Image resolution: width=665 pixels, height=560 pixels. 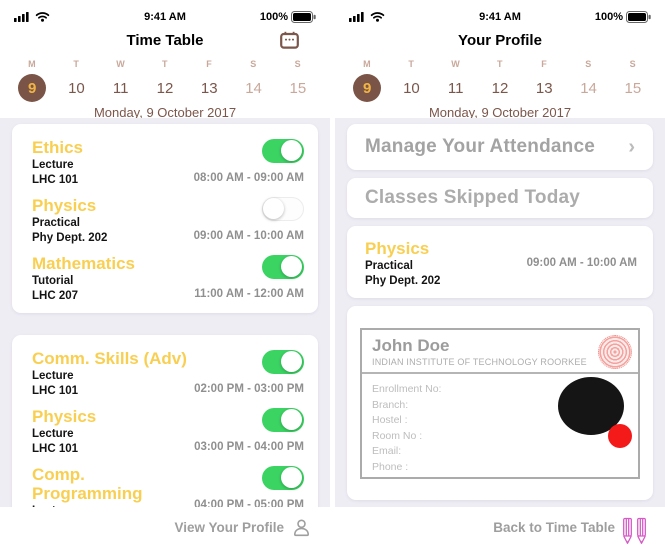 What do you see at coordinates (500, 112) in the screenshot?
I see `full-date-label: Monday, 9 October 2017` at bounding box center [500, 112].